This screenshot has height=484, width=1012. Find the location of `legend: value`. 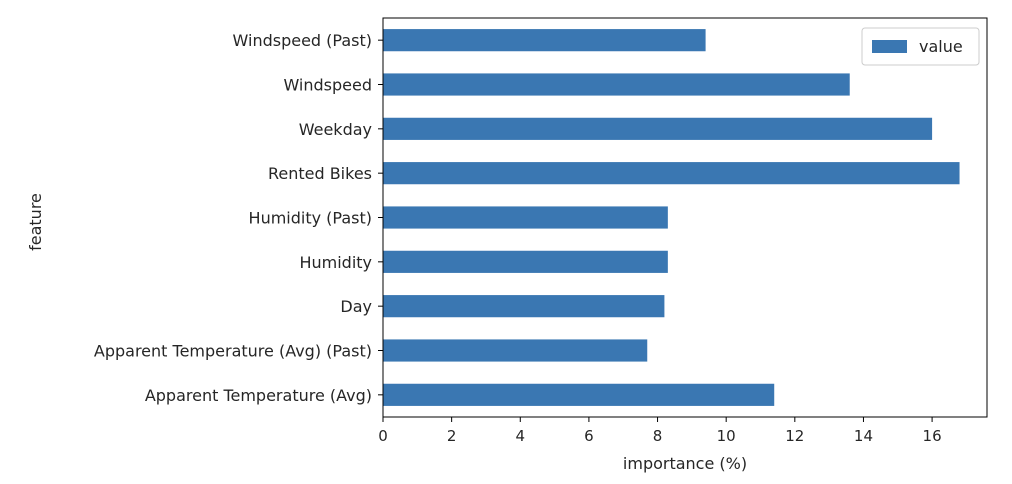

legend: value is located at coordinates (920, 46).